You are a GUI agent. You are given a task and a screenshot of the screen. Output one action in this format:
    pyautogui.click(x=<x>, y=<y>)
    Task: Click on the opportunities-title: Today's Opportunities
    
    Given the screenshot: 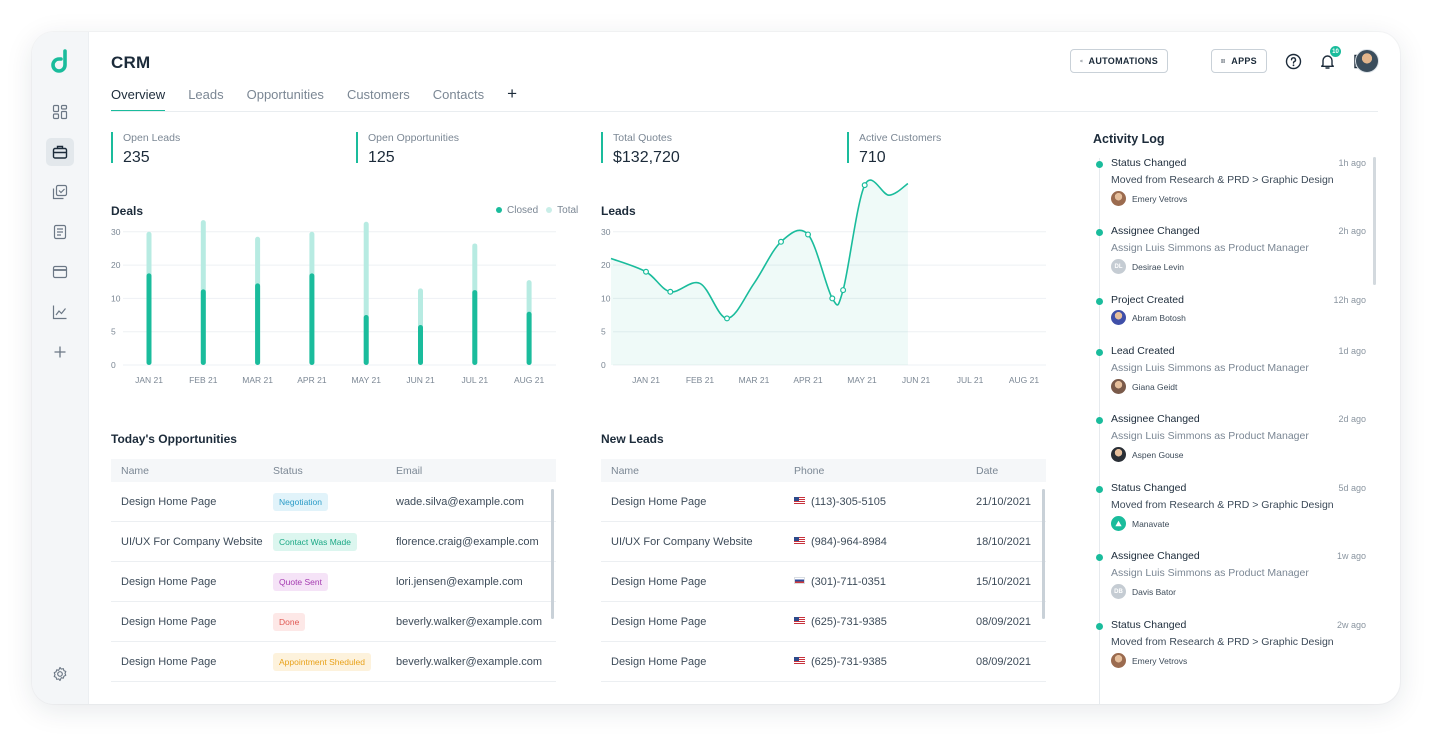 What is the action you would take?
    pyautogui.click(x=174, y=439)
    